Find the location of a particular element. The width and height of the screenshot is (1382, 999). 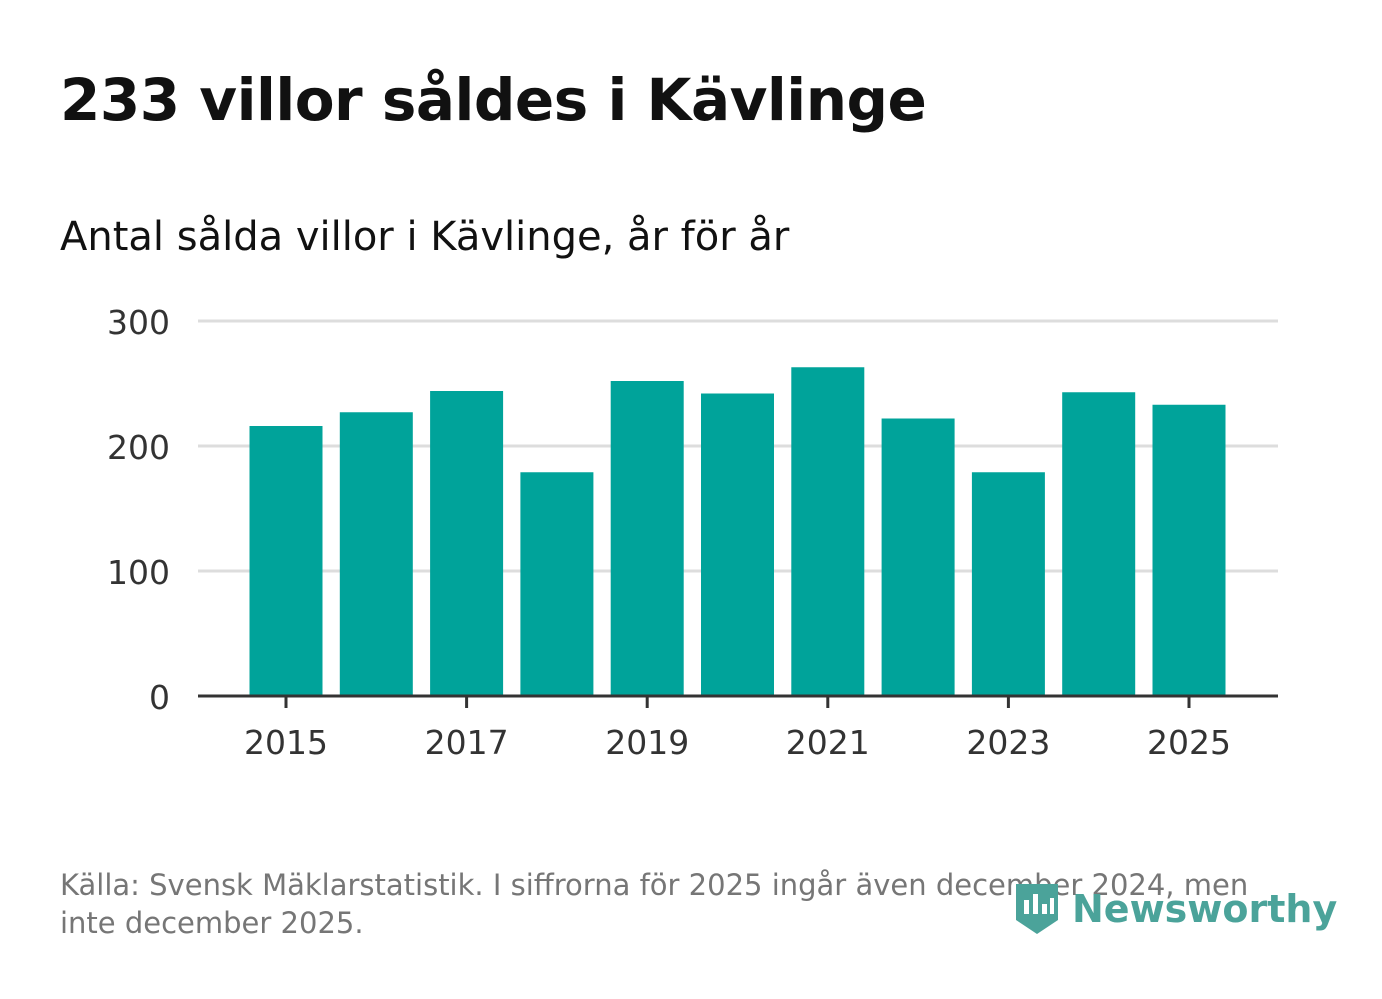

y-tick-label: 300 is located at coordinates (138, 322).